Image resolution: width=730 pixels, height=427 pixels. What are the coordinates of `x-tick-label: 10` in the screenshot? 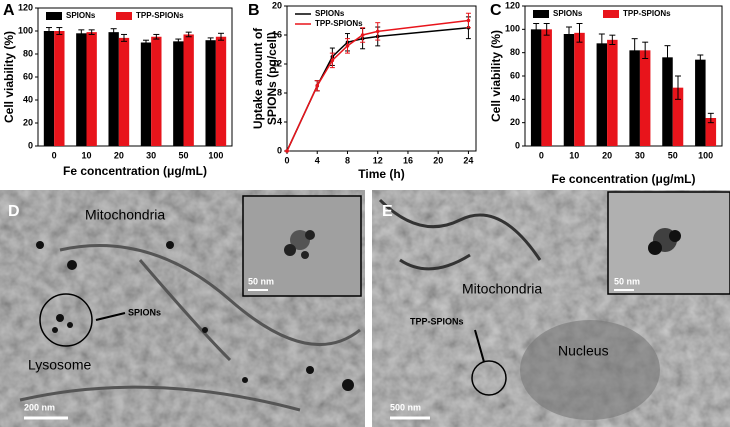 It's located at (574, 155).